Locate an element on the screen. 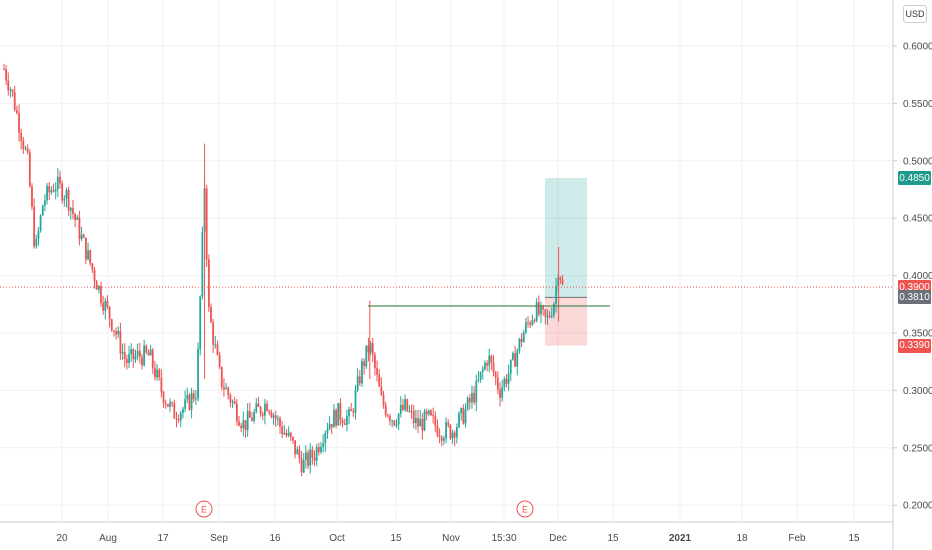  currency-label: USD is located at coordinates (915, 14).